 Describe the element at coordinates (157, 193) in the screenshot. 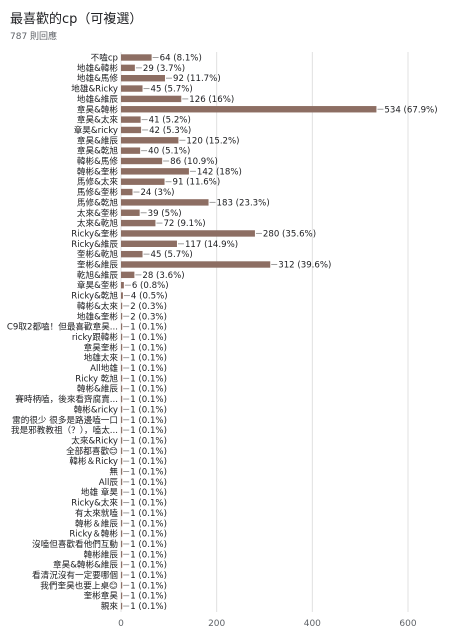

I see `value-label: 24 (3%)` at that location.